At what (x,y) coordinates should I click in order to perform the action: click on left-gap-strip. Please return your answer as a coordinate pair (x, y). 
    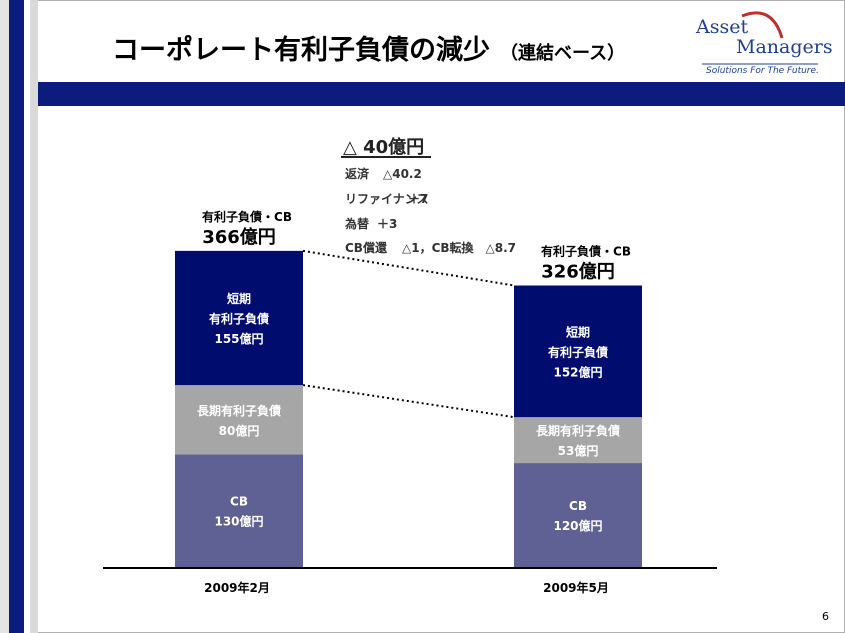
    Looking at the image, I should click on (27, 316).